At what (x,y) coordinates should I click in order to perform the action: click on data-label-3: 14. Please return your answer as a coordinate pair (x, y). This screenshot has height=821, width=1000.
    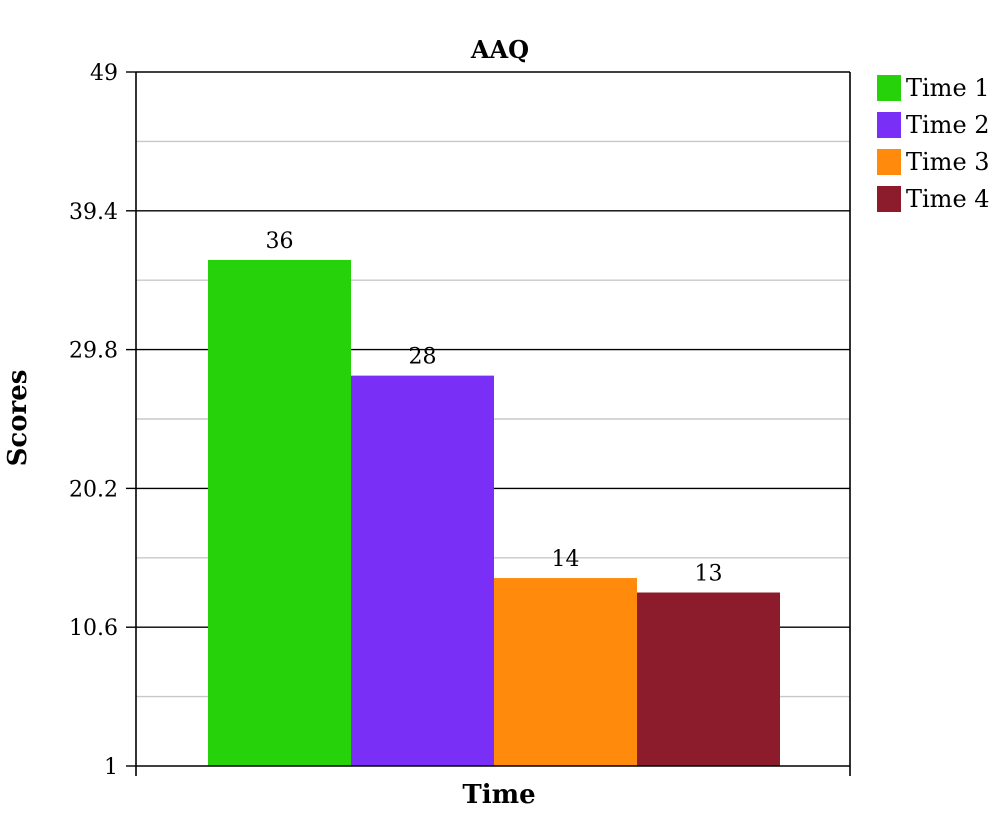
    Looking at the image, I should click on (566, 559).